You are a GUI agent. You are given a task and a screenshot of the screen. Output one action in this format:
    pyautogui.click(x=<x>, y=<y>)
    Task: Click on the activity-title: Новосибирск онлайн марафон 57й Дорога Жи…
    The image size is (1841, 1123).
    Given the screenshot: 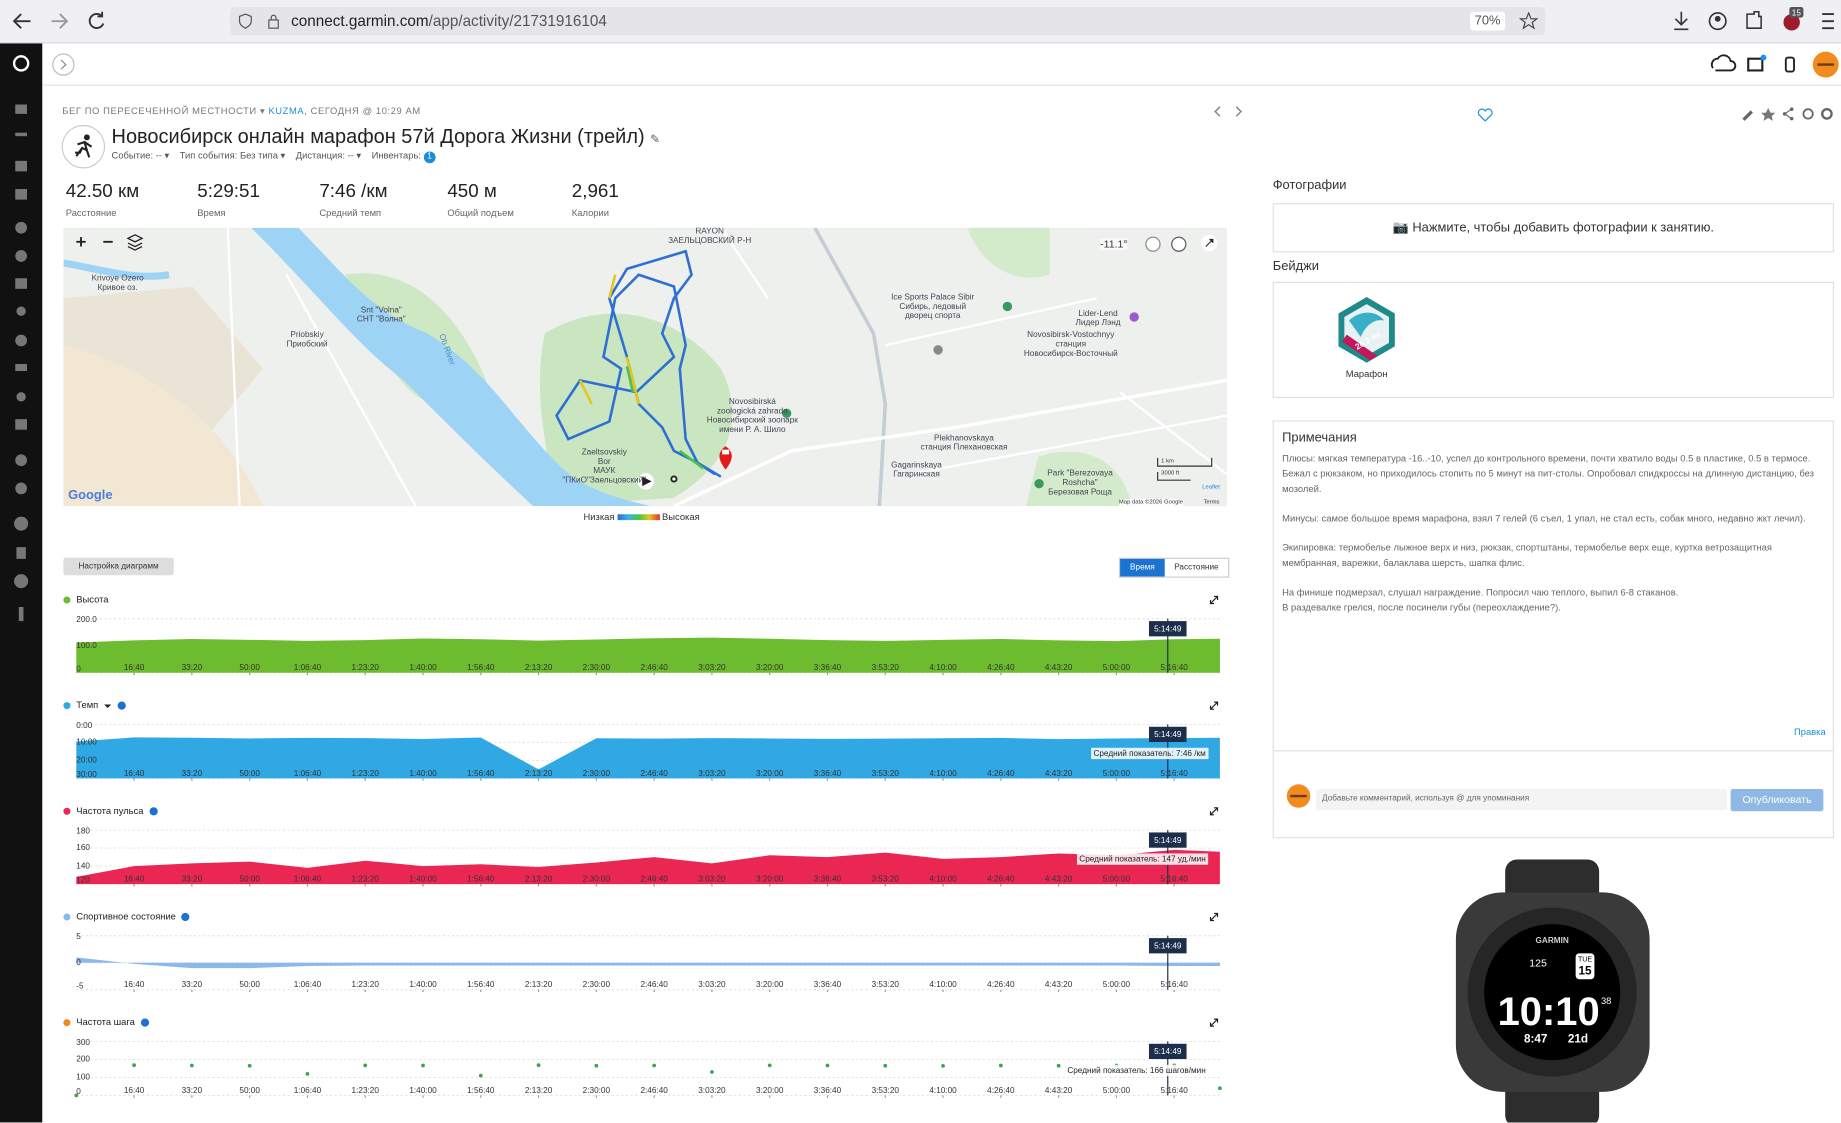 What is the action you would take?
    pyautogui.click(x=386, y=136)
    